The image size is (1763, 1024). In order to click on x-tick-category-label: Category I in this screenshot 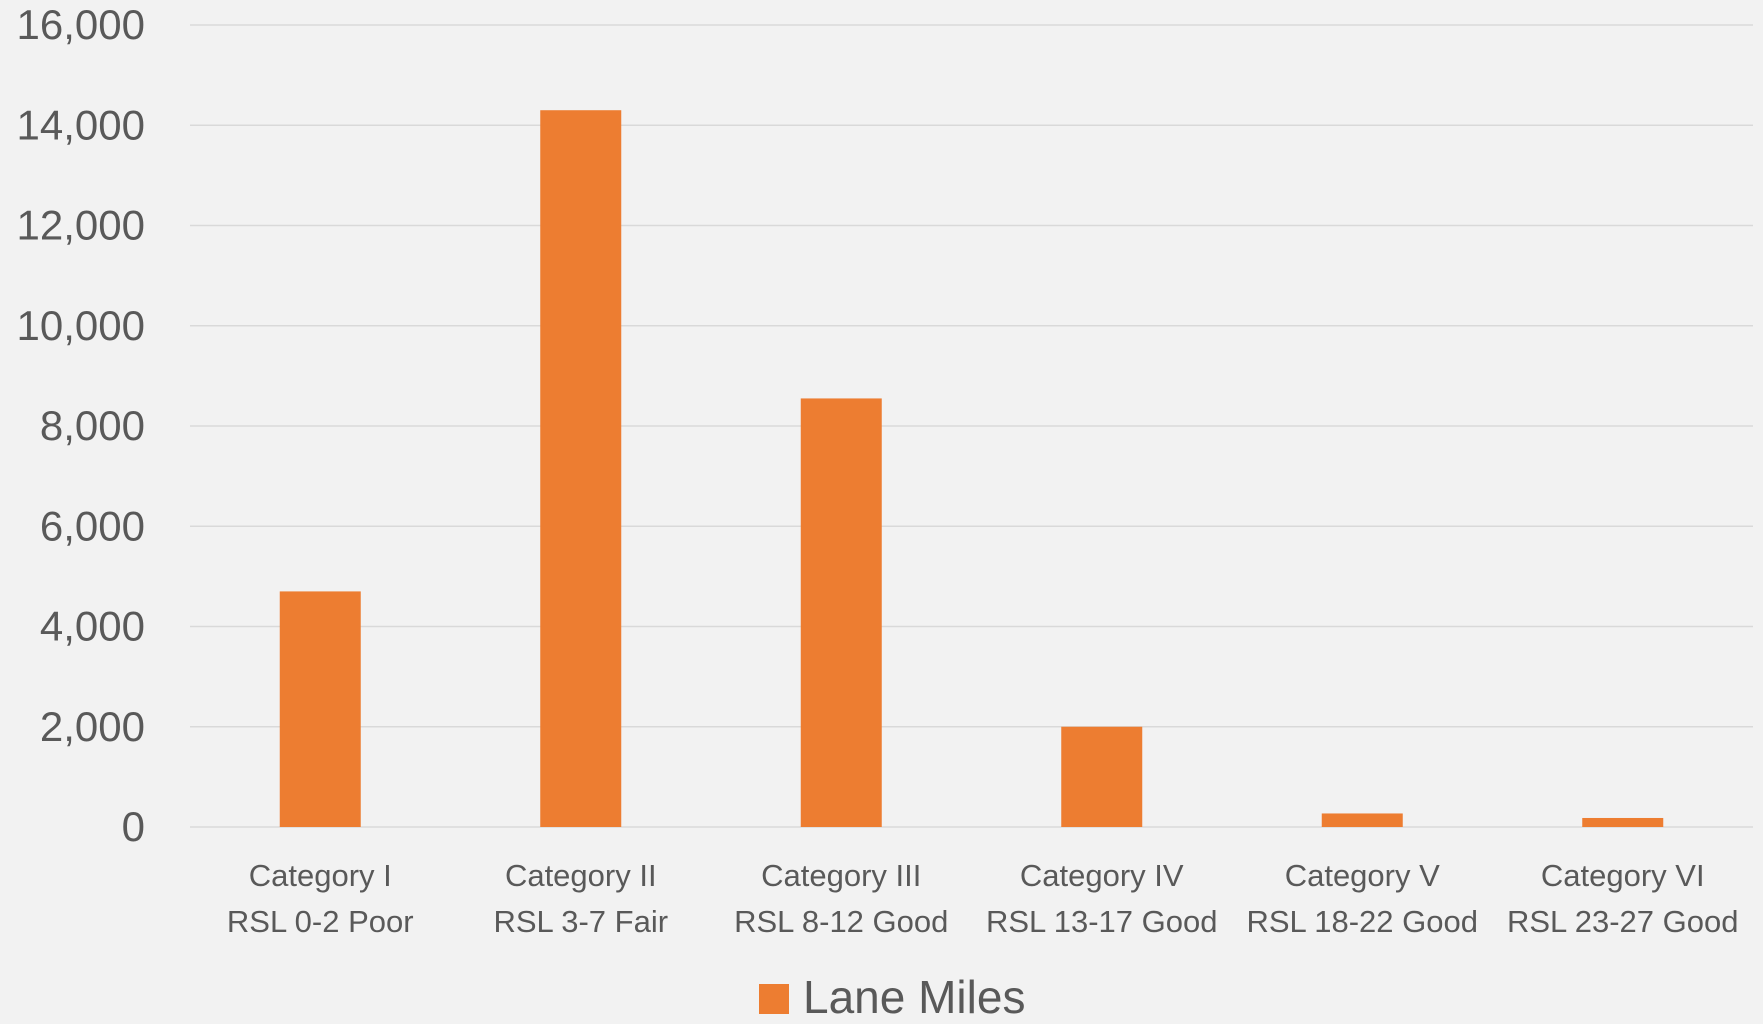, I will do `click(320, 875)`.